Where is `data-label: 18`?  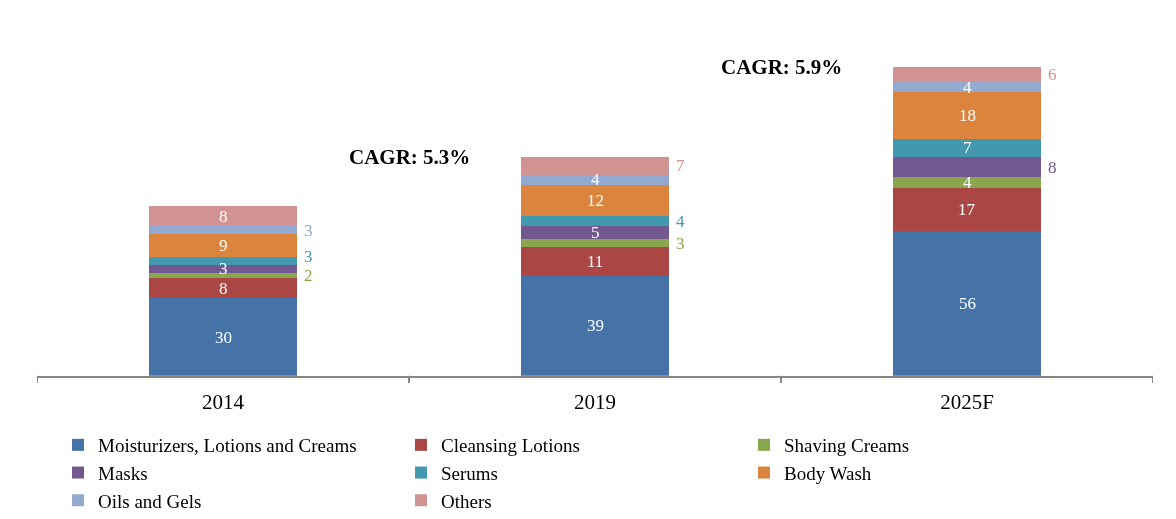
data-label: 18 is located at coordinates (967, 115).